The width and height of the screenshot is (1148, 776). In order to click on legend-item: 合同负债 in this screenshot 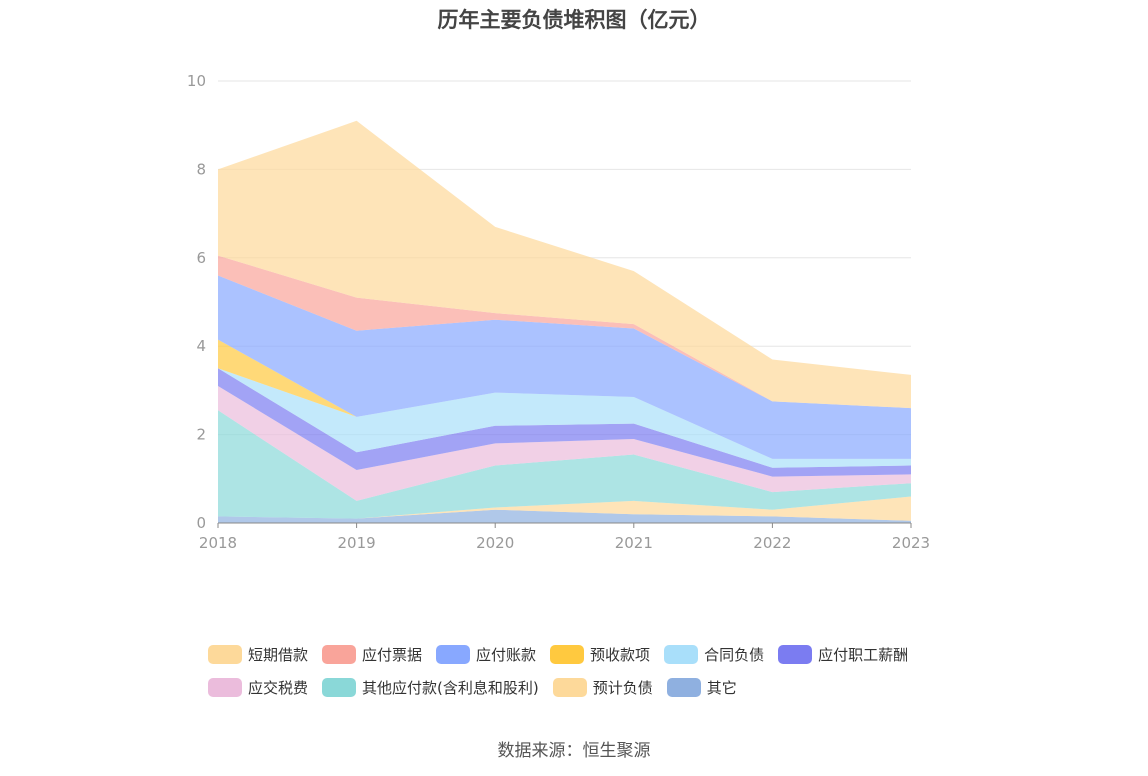, I will do `click(714, 654)`.